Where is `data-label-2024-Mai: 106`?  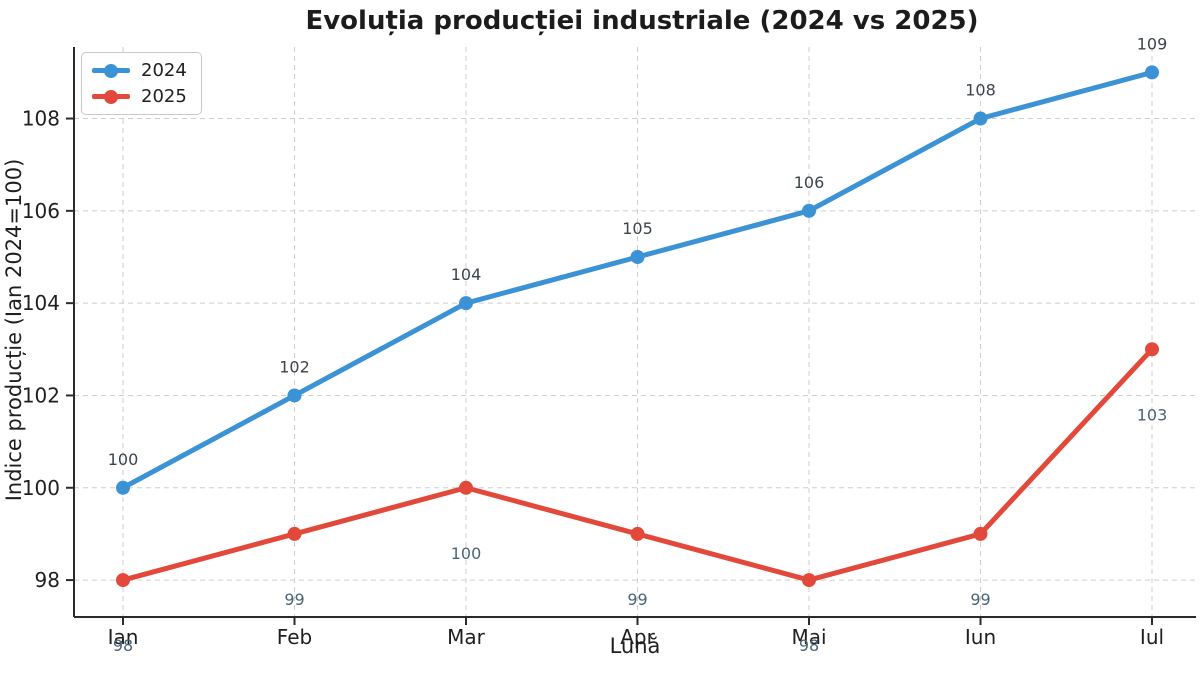 data-label-2024-Mai: 106 is located at coordinates (809, 182).